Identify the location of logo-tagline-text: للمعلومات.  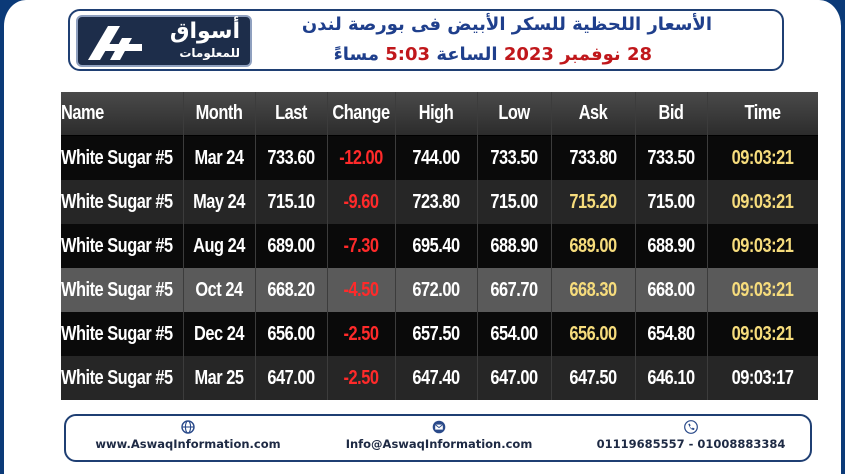
(209, 53).